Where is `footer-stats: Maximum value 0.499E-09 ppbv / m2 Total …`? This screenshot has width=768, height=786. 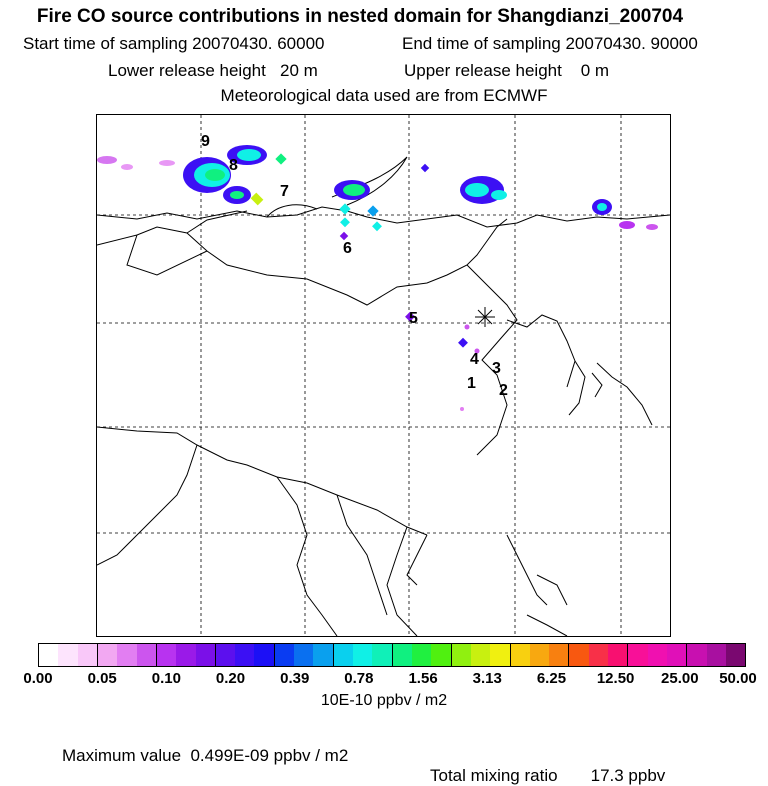 footer-stats: Maximum value 0.499E-09 ppbv / m2 Total … is located at coordinates (402, 755).